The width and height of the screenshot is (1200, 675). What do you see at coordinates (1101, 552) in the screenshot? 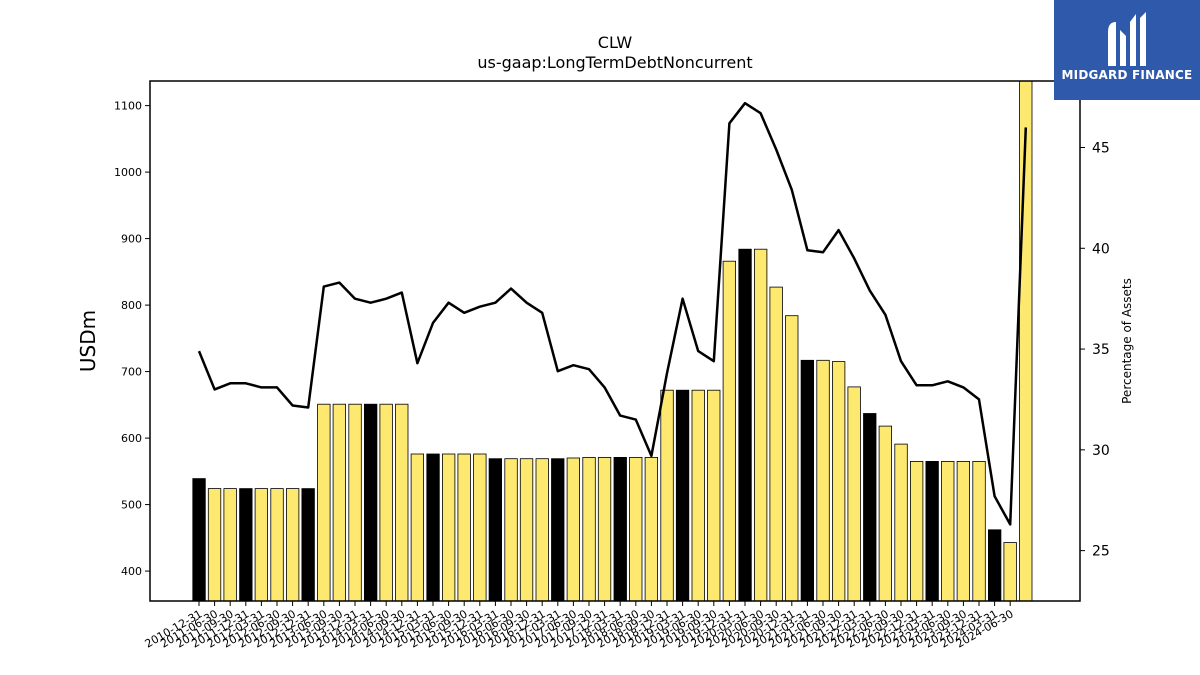
I see `y2-tick-label: 25` at bounding box center [1101, 552].